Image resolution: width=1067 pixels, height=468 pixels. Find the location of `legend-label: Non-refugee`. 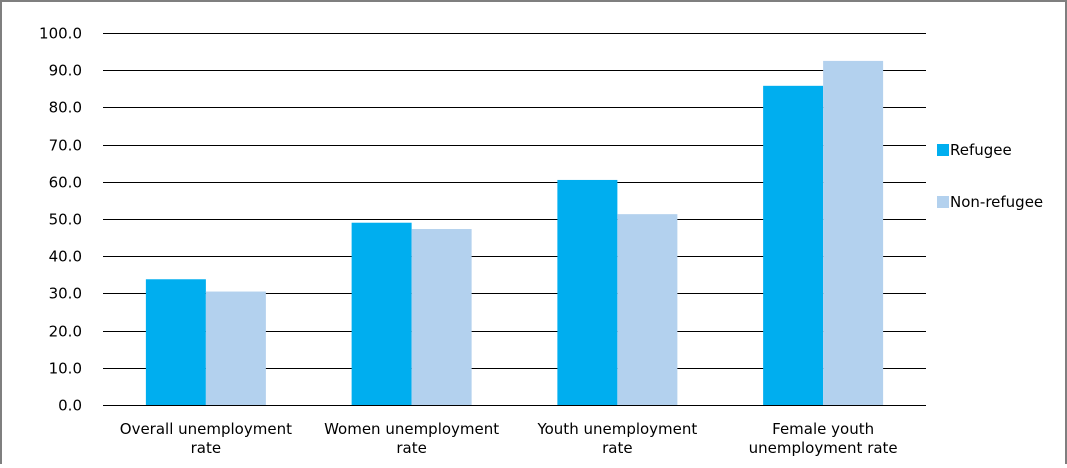

legend-label: Non-refugee is located at coordinates (996, 202).